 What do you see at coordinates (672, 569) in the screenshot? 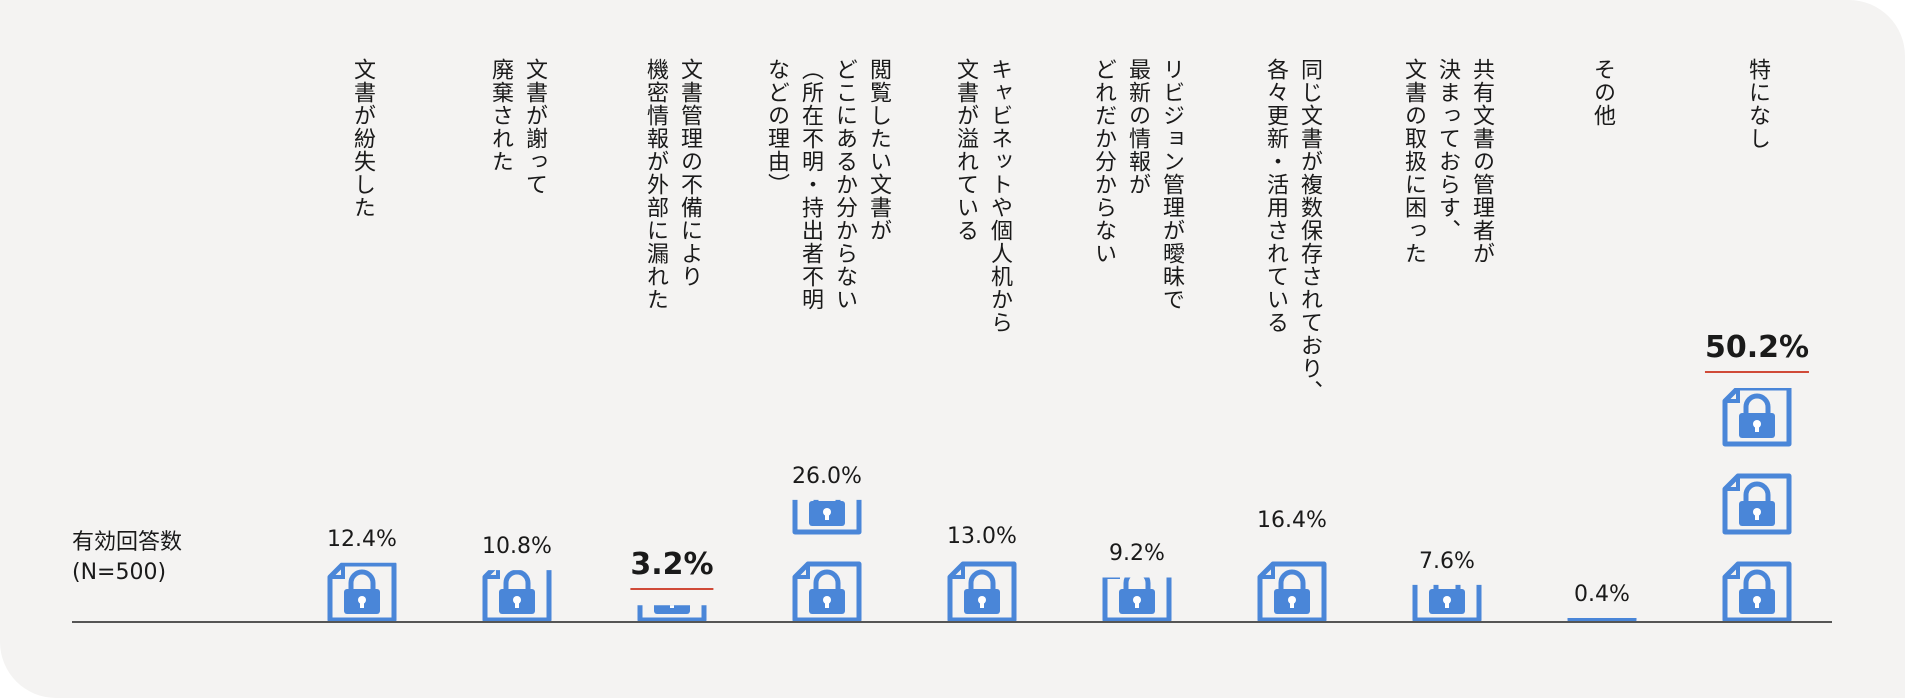
I see `value-label-3: 3.2%` at bounding box center [672, 569].